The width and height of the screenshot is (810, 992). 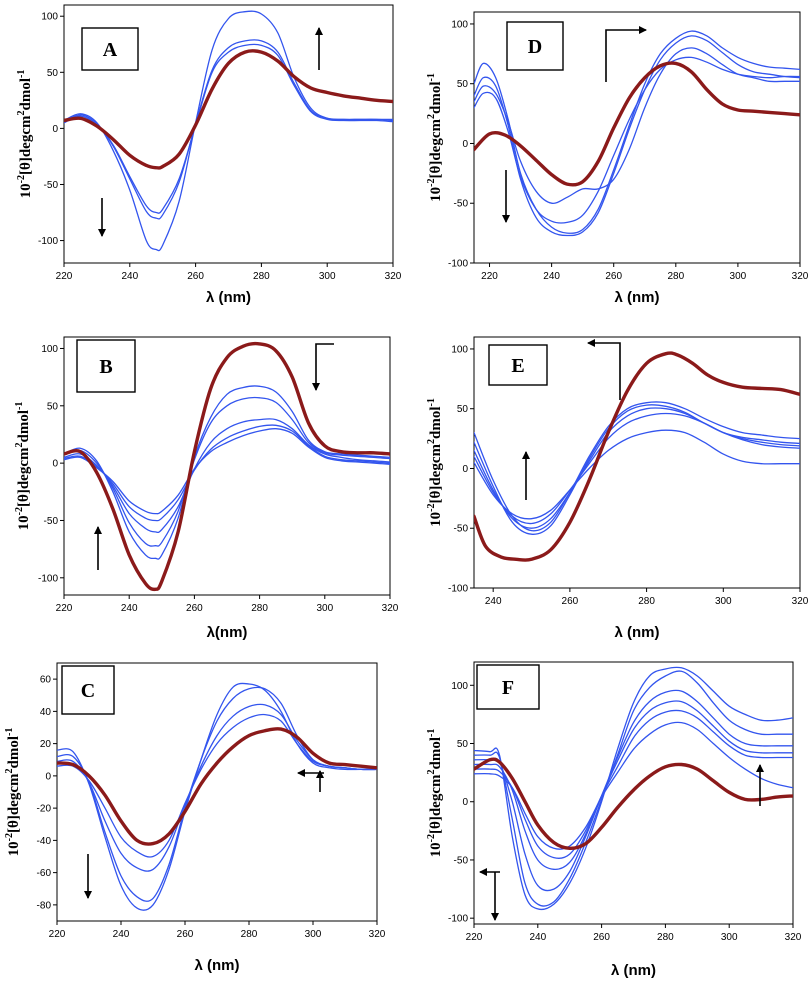 What do you see at coordinates (323, 367) in the screenshot?
I see `trend-arrow-right-down` at bounding box center [323, 367].